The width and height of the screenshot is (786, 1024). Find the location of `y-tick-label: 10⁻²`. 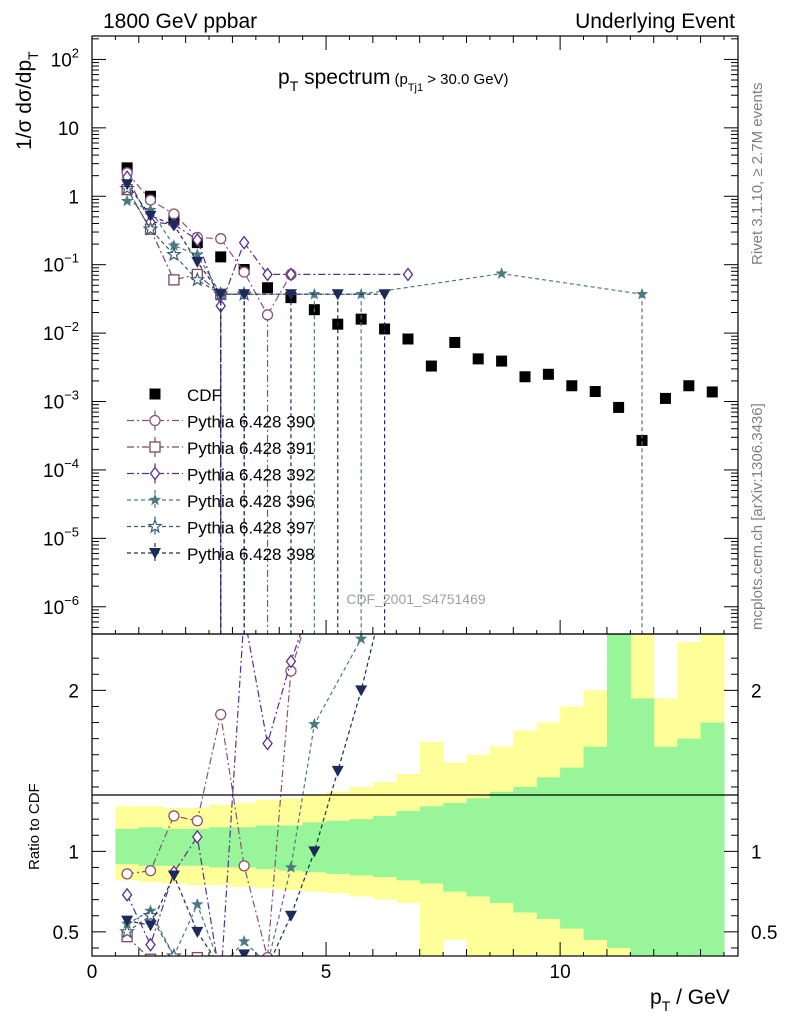

y-tick-label: 10⁻² is located at coordinates (61, 332).